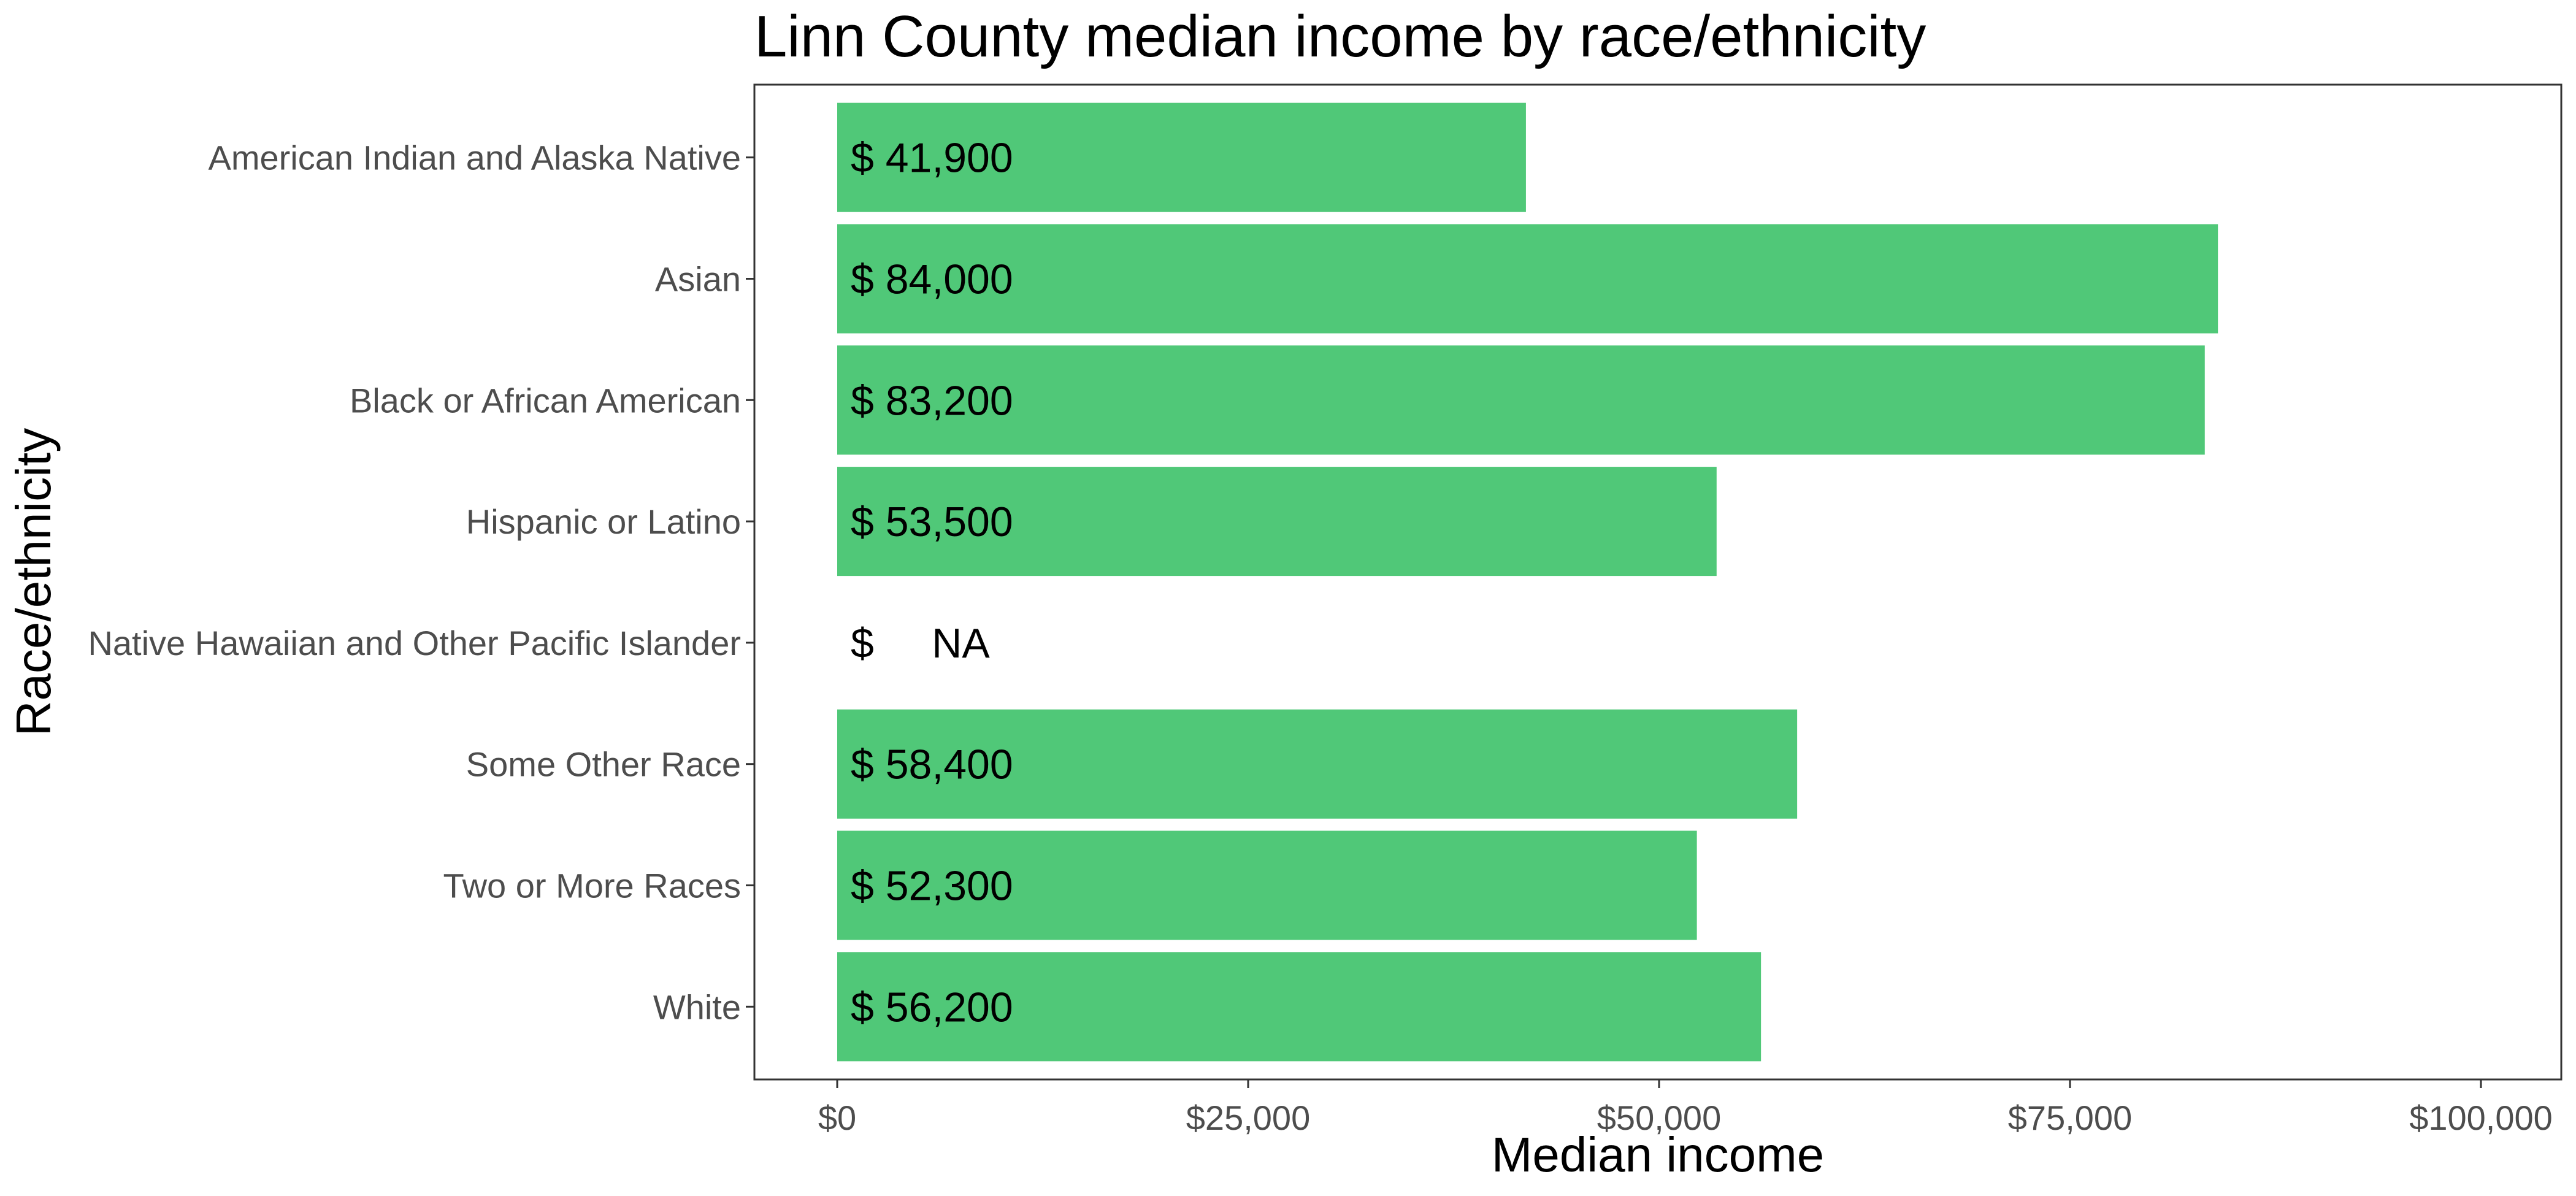 The width and height of the screenshot is (2576, 1196). Describe the element at coordinates (1521, 400) in the screenshot. I see `bar-black-or-african-american` at that location.